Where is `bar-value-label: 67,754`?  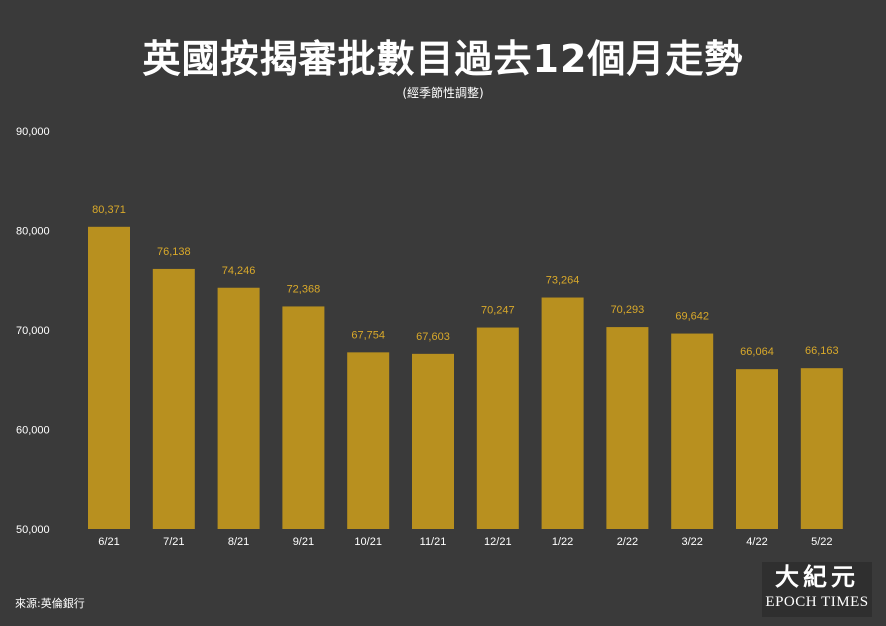 bar-value-label: 67,754 is located at coordinates (368, 335).